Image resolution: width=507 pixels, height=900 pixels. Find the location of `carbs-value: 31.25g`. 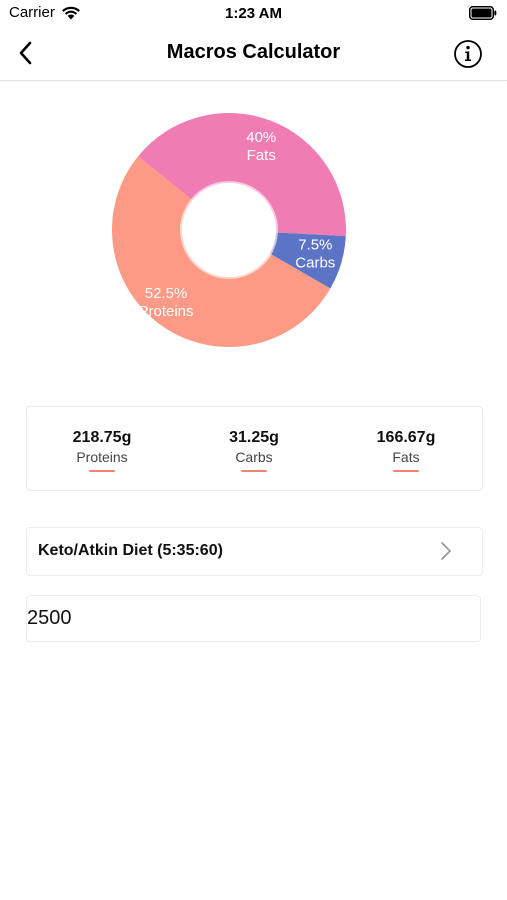

carbs-value: 31.25g is located at coordinates (254, 437).